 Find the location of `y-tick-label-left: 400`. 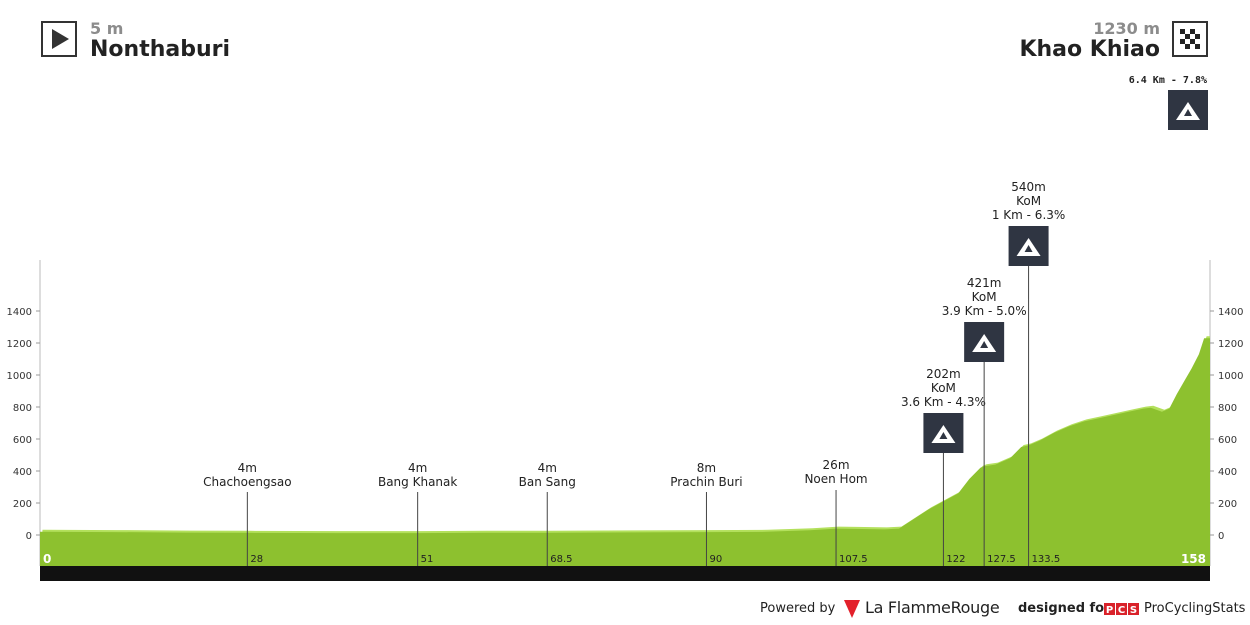

y-tick-label-left: 400 is located at coordinates (22, 472).